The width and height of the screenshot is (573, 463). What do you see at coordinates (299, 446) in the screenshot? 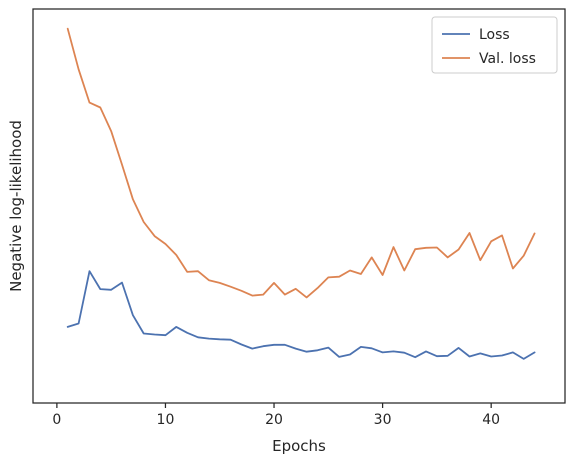
I see `x-axis-label: Epochs` at bounding box center [299, 446].